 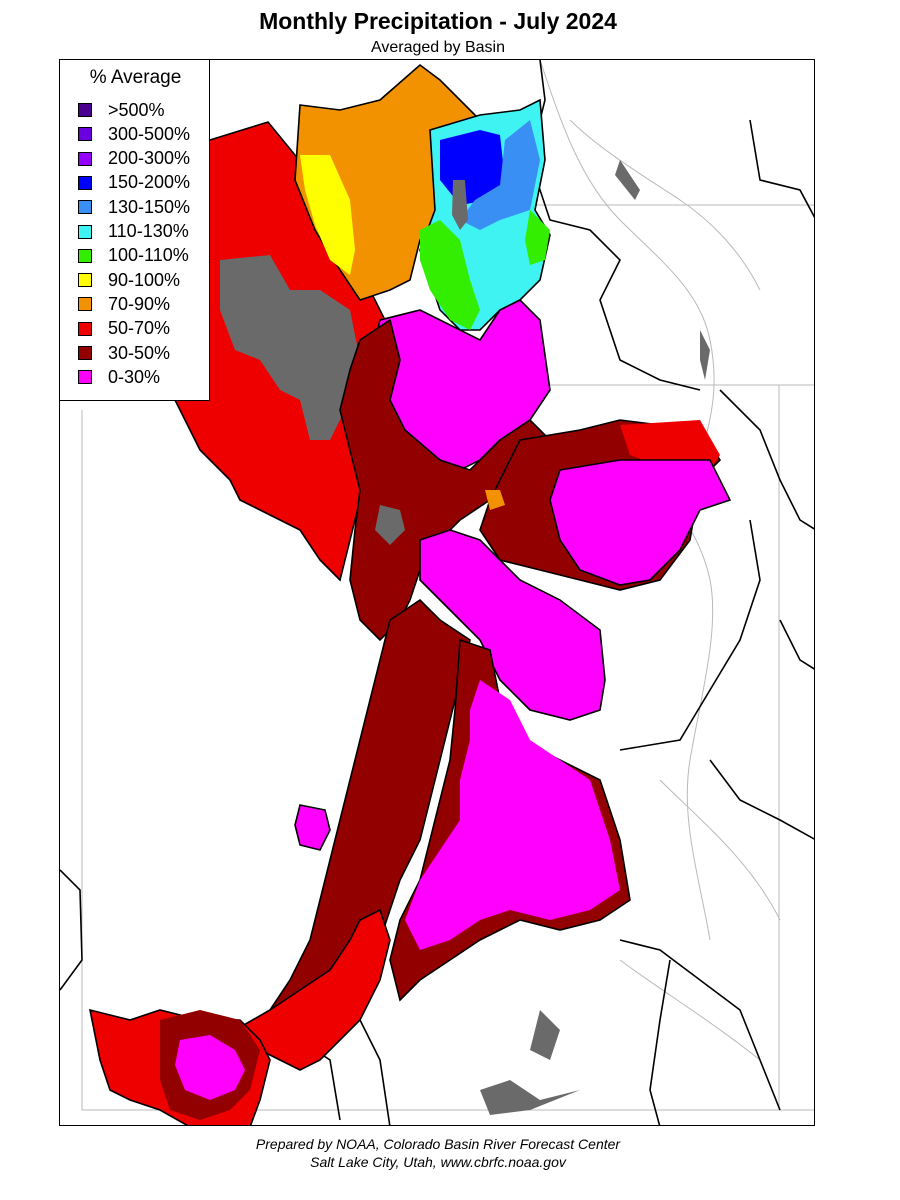 What do you see at coordinates (148, 255) in the screenshot?
I see `legend-label: 100-110%` at bounding box center [148, 255].